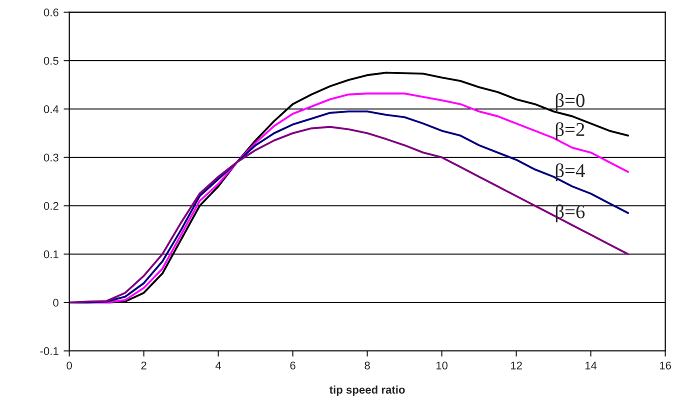 The width and height of the screenshot is (693, 408). What do you see at coordinates (51, 12) in the screenshot?
I see `y-tick-label: 0.6` at bounding box center [51, 12].